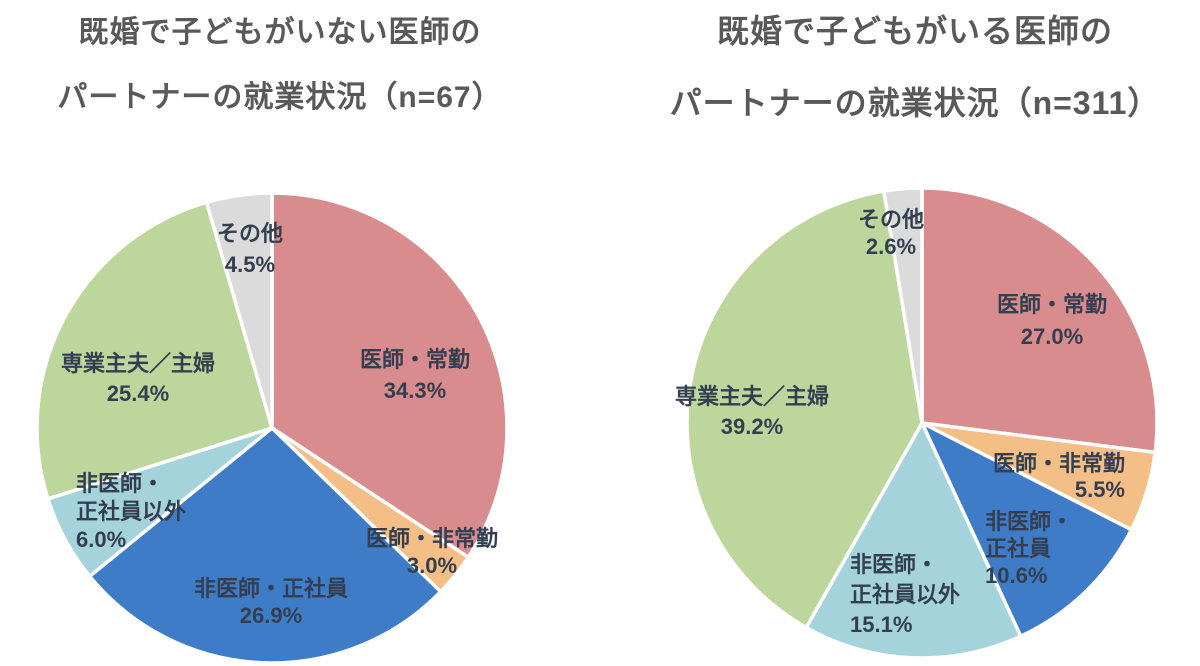 The width and height of the screenshot is (1200, 666). What do you see at coordinates (432, 565) in the screenshot?
I see `slice-label-line: 3.0%` at bounding box center [432, 565].